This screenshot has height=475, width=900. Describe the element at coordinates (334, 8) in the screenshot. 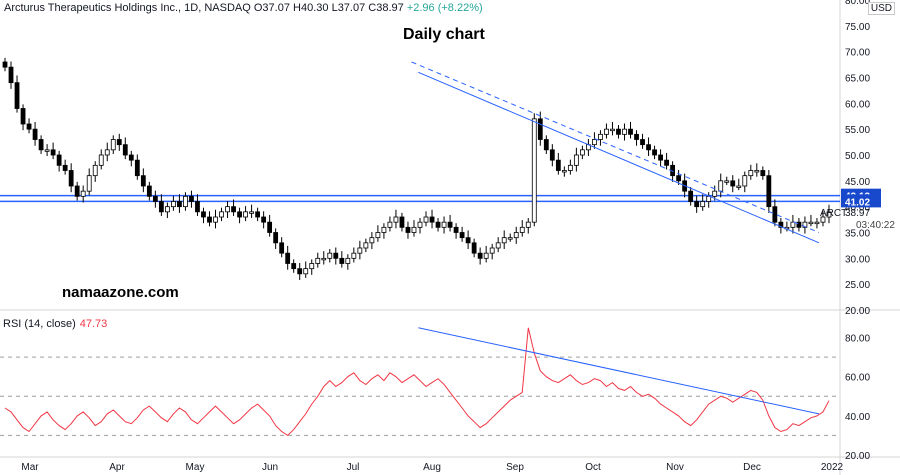

I see `low-label: L` at that location.